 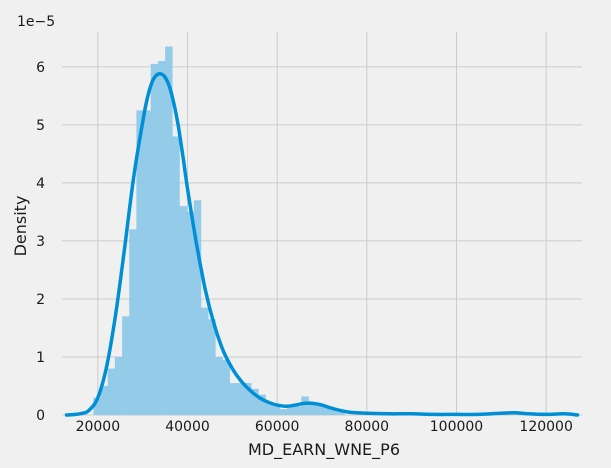 I want to click on y-tick-label: 3, so click(x=40, y=242).